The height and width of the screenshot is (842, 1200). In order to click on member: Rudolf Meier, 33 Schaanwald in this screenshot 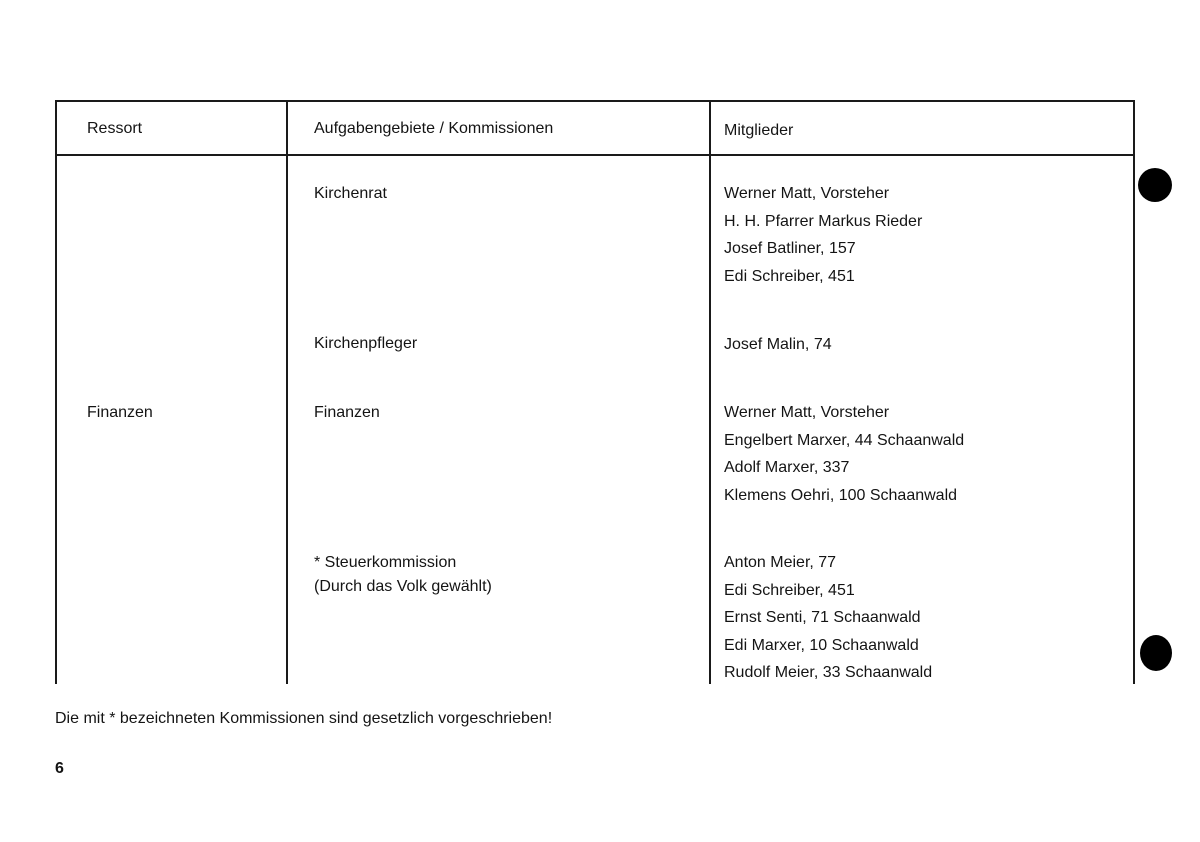, I will do `click(828, 672)`.